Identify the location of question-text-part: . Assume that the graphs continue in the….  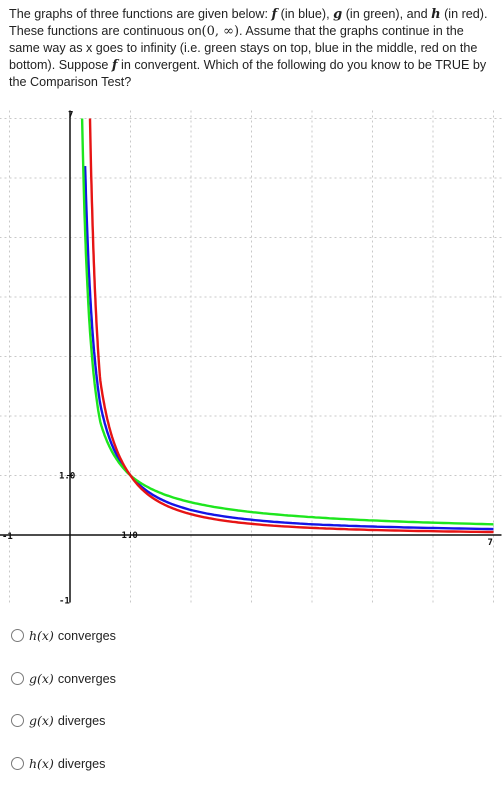
(243, 48).